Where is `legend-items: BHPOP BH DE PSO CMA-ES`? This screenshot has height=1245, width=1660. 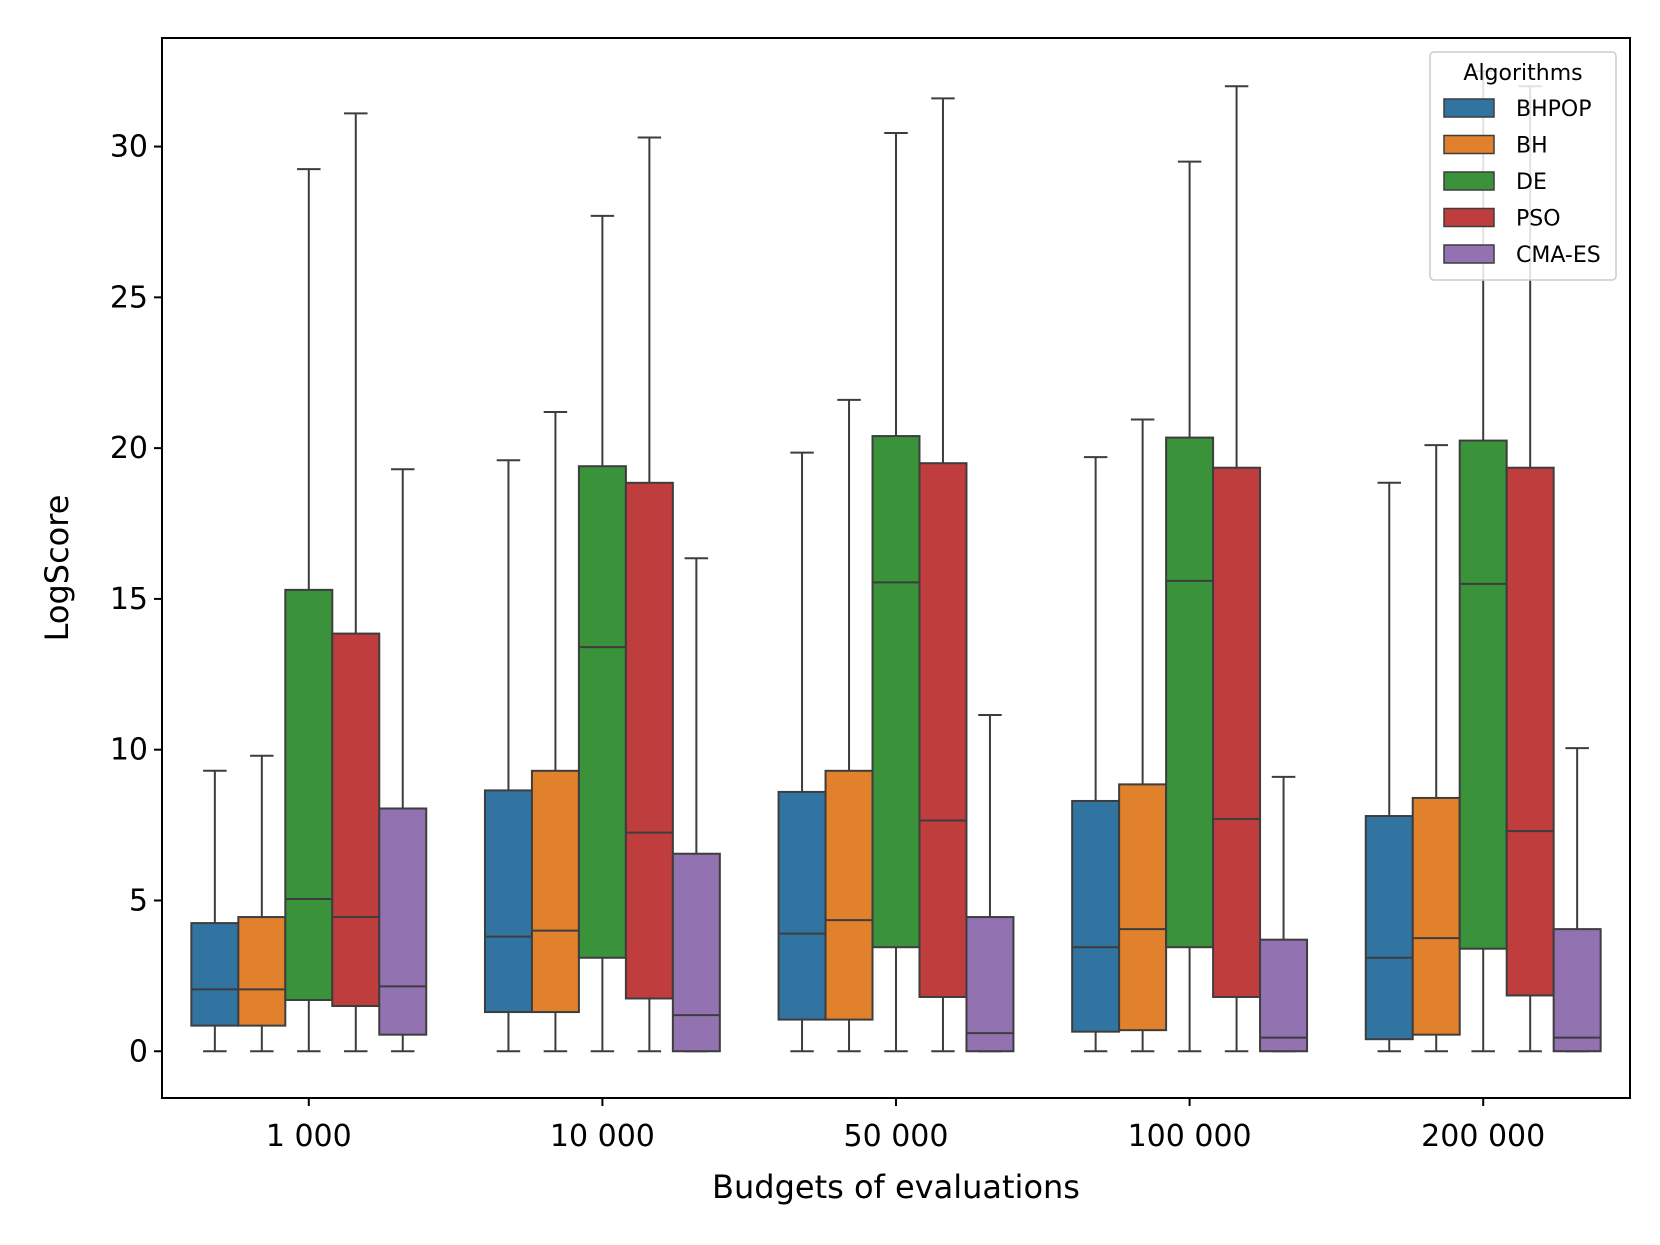
legend-items: BHPOP BH DE PSO CMA-ES is located at coordinates (1522, 182).